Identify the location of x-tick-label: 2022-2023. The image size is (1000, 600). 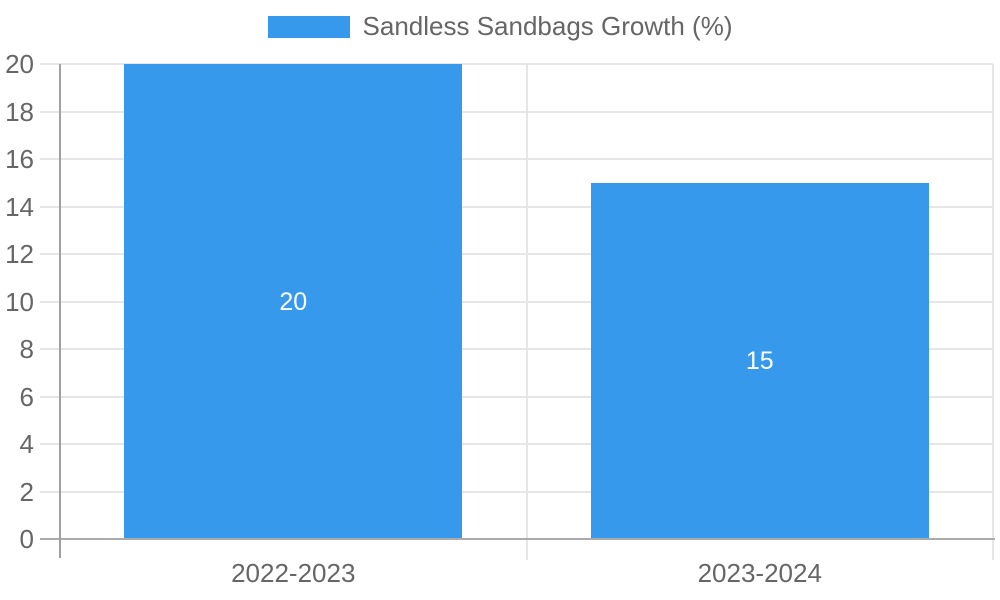
(293, 573).